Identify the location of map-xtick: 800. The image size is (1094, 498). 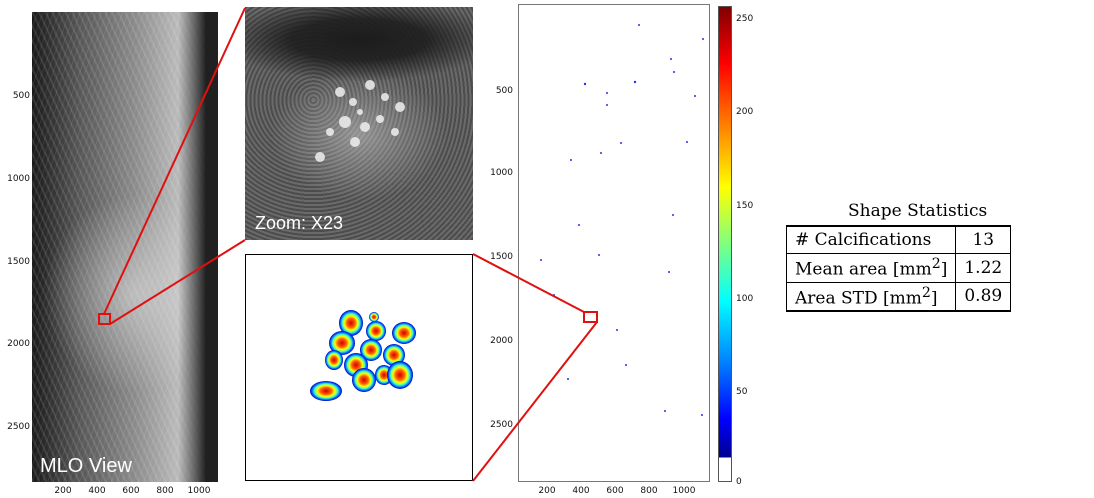
(649, 491).